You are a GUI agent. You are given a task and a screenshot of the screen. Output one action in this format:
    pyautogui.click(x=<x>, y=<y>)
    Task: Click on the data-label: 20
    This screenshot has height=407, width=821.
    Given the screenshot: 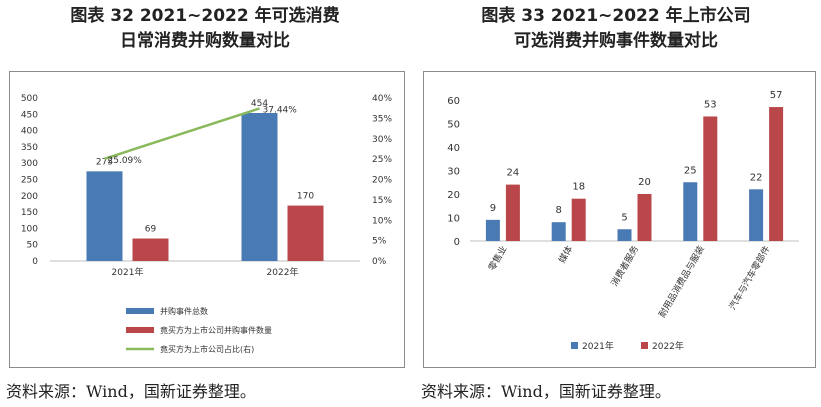 What is the action you would take?
    pyautogui.click(x=644, y=182)
    